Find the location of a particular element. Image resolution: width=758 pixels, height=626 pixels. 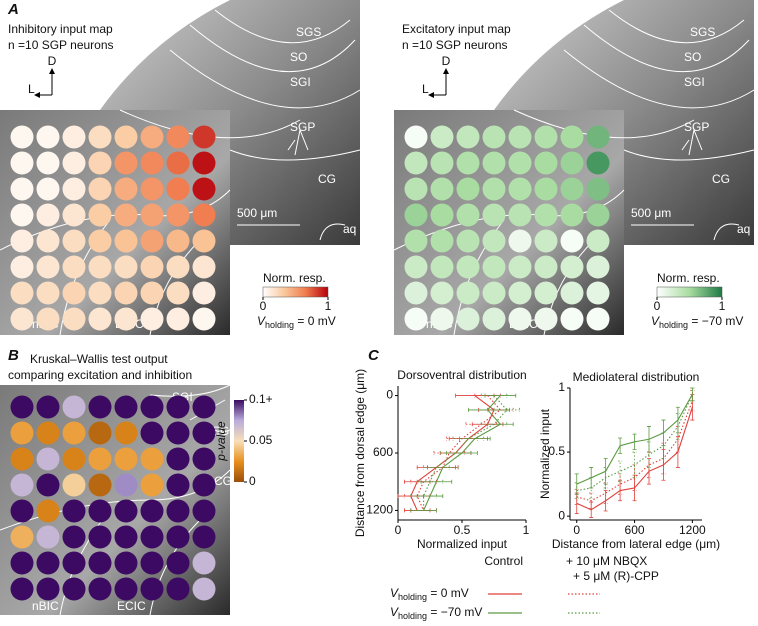

x-axis-label: Normalized input is located at coordinates (462, 544).